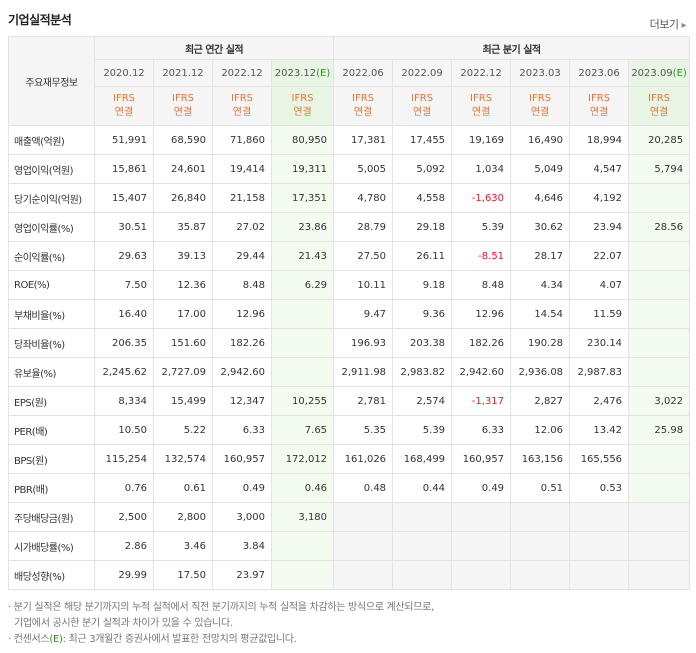 Image resolution: width=696 pixels, height=653 pixels. I want to click on table-cell: 80,950, so click(302, 140).